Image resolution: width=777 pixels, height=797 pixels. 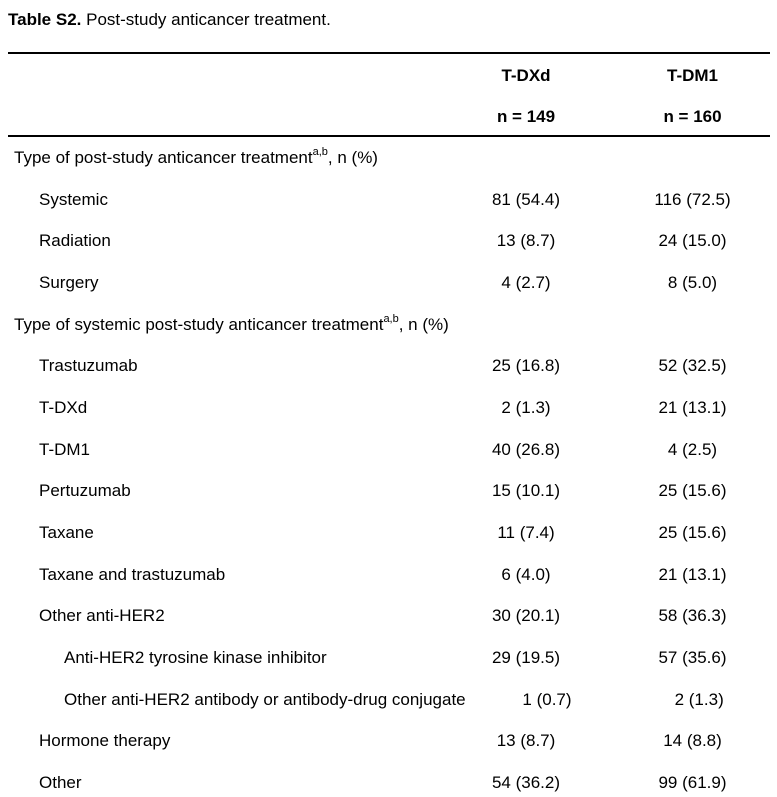 I want to click on table-row: Taxane and trastuzumab 6 (4.0) 21 (13.1), so click(x=389, y=575).